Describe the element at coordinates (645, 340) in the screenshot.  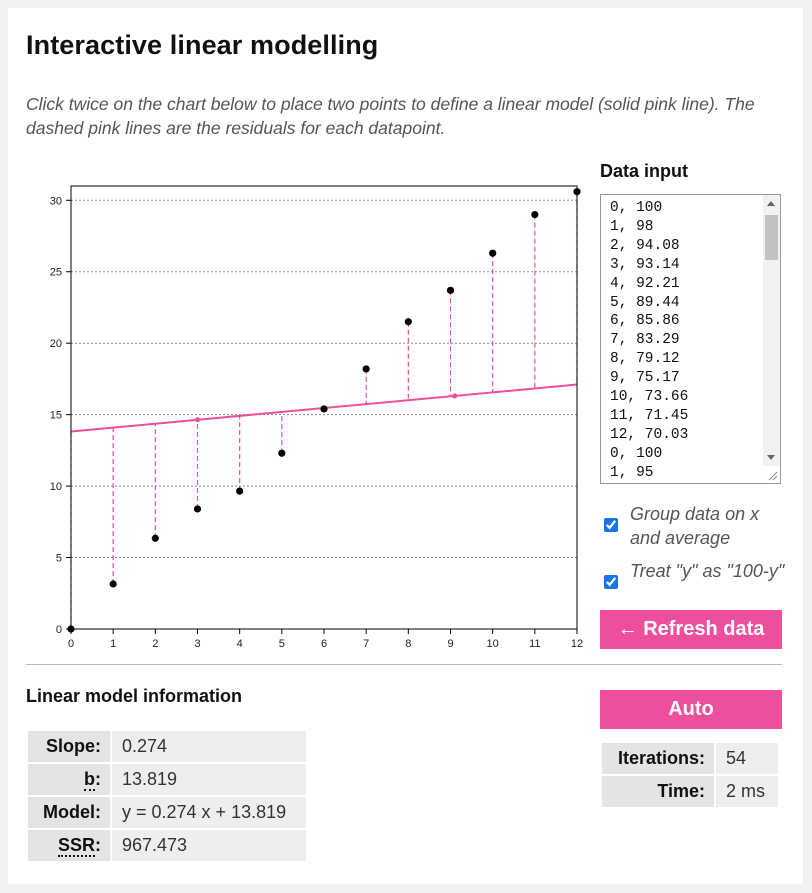
I see `data-input-line: 7, 83.29` at that location.